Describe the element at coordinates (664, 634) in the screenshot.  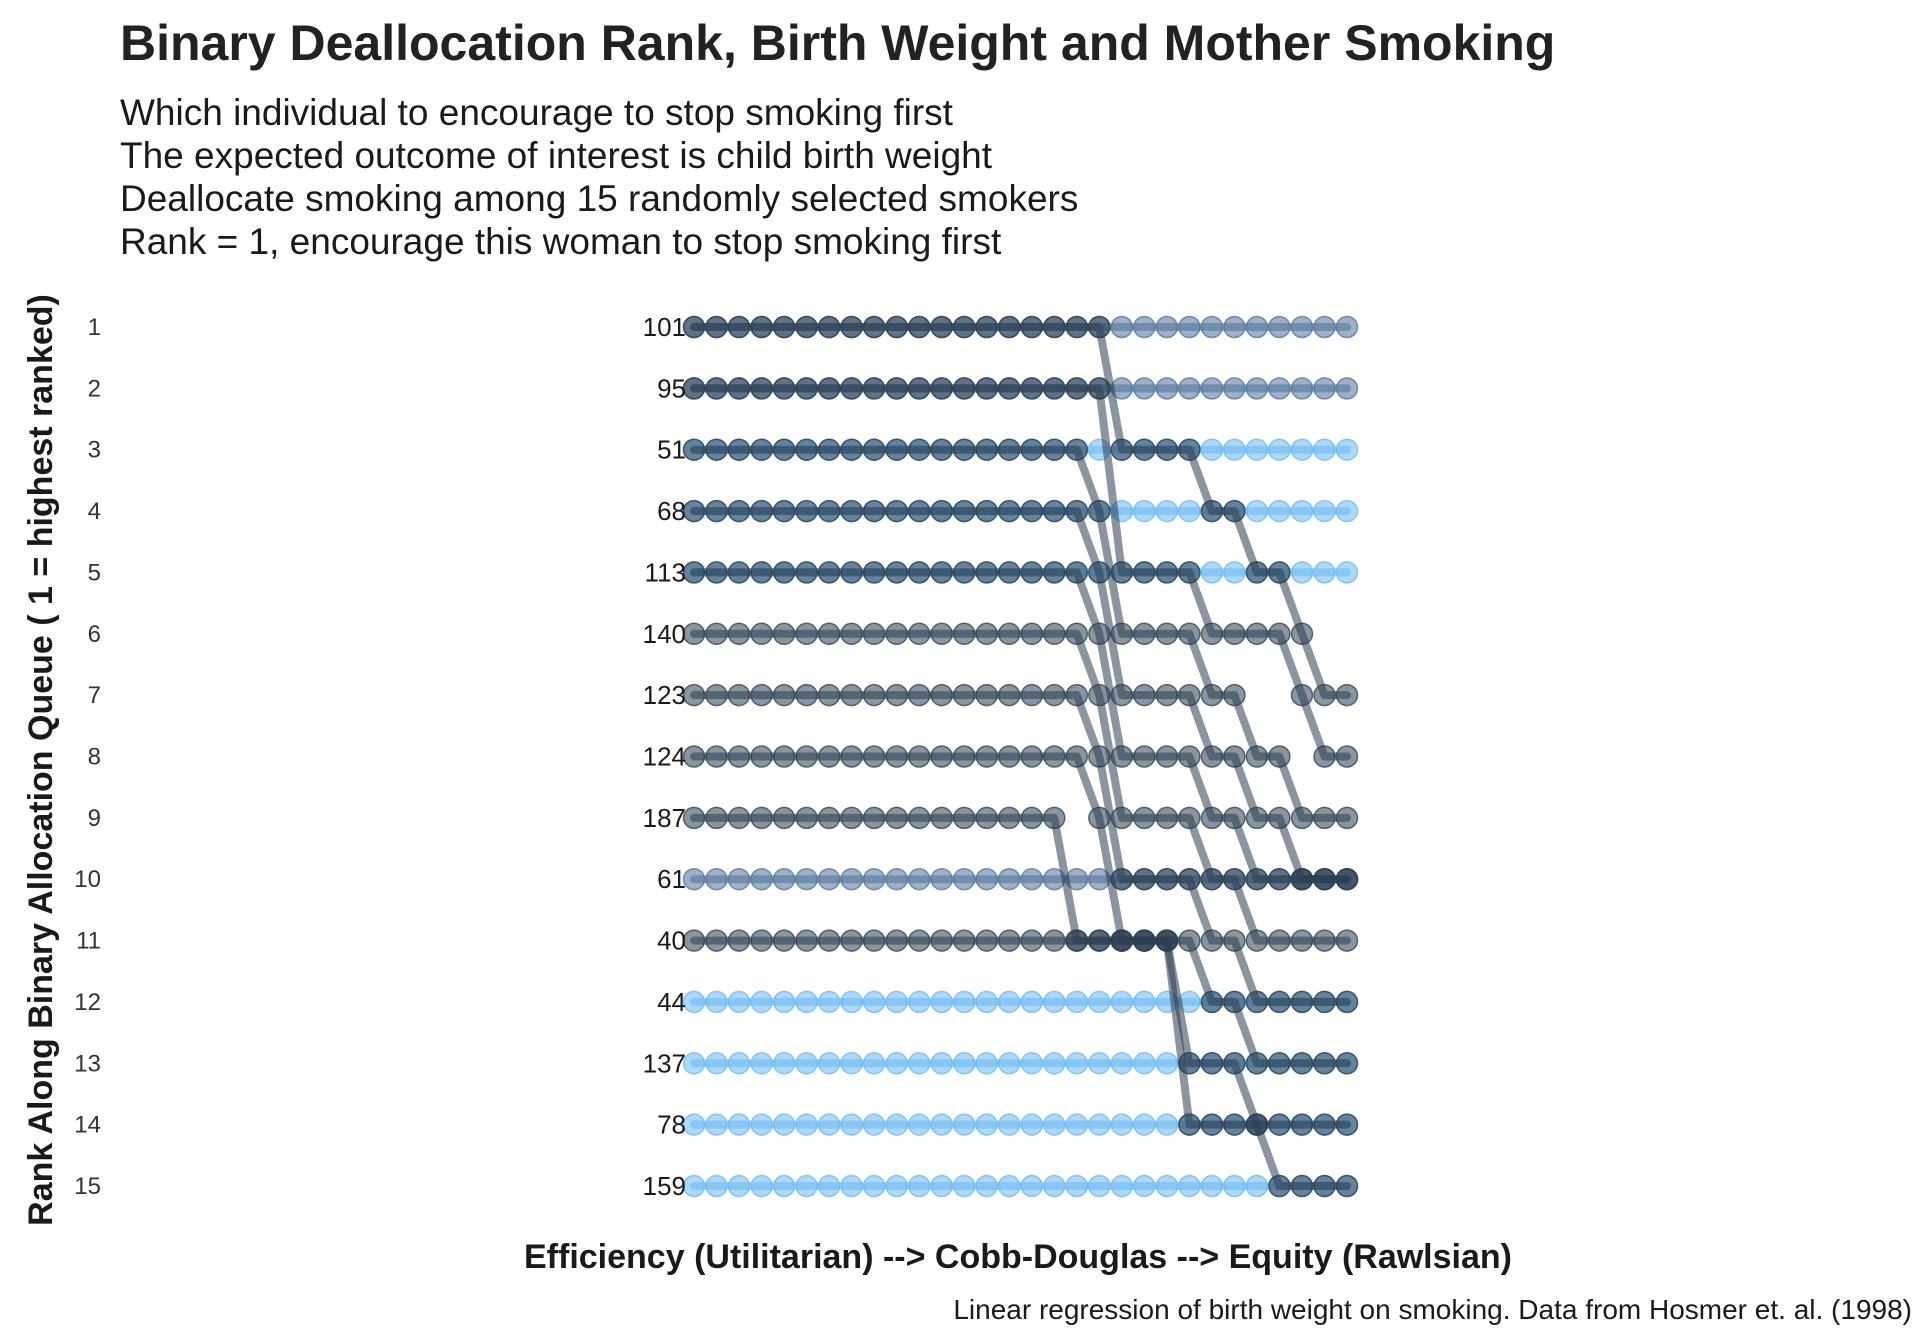
I see `point-label-140: 140` at that location.